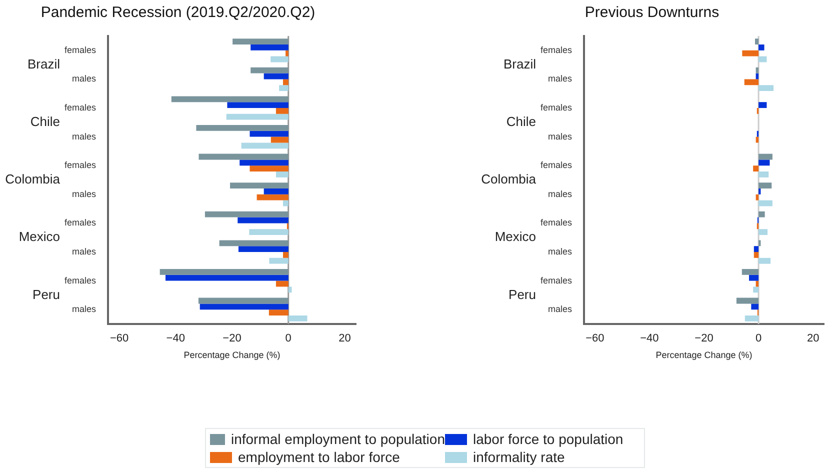  Describe the element at coordinates (178, 13) in the screenshot. I see `chart-title: Pandemic Recession (2019.Q2/2020.Q2)` at that location.